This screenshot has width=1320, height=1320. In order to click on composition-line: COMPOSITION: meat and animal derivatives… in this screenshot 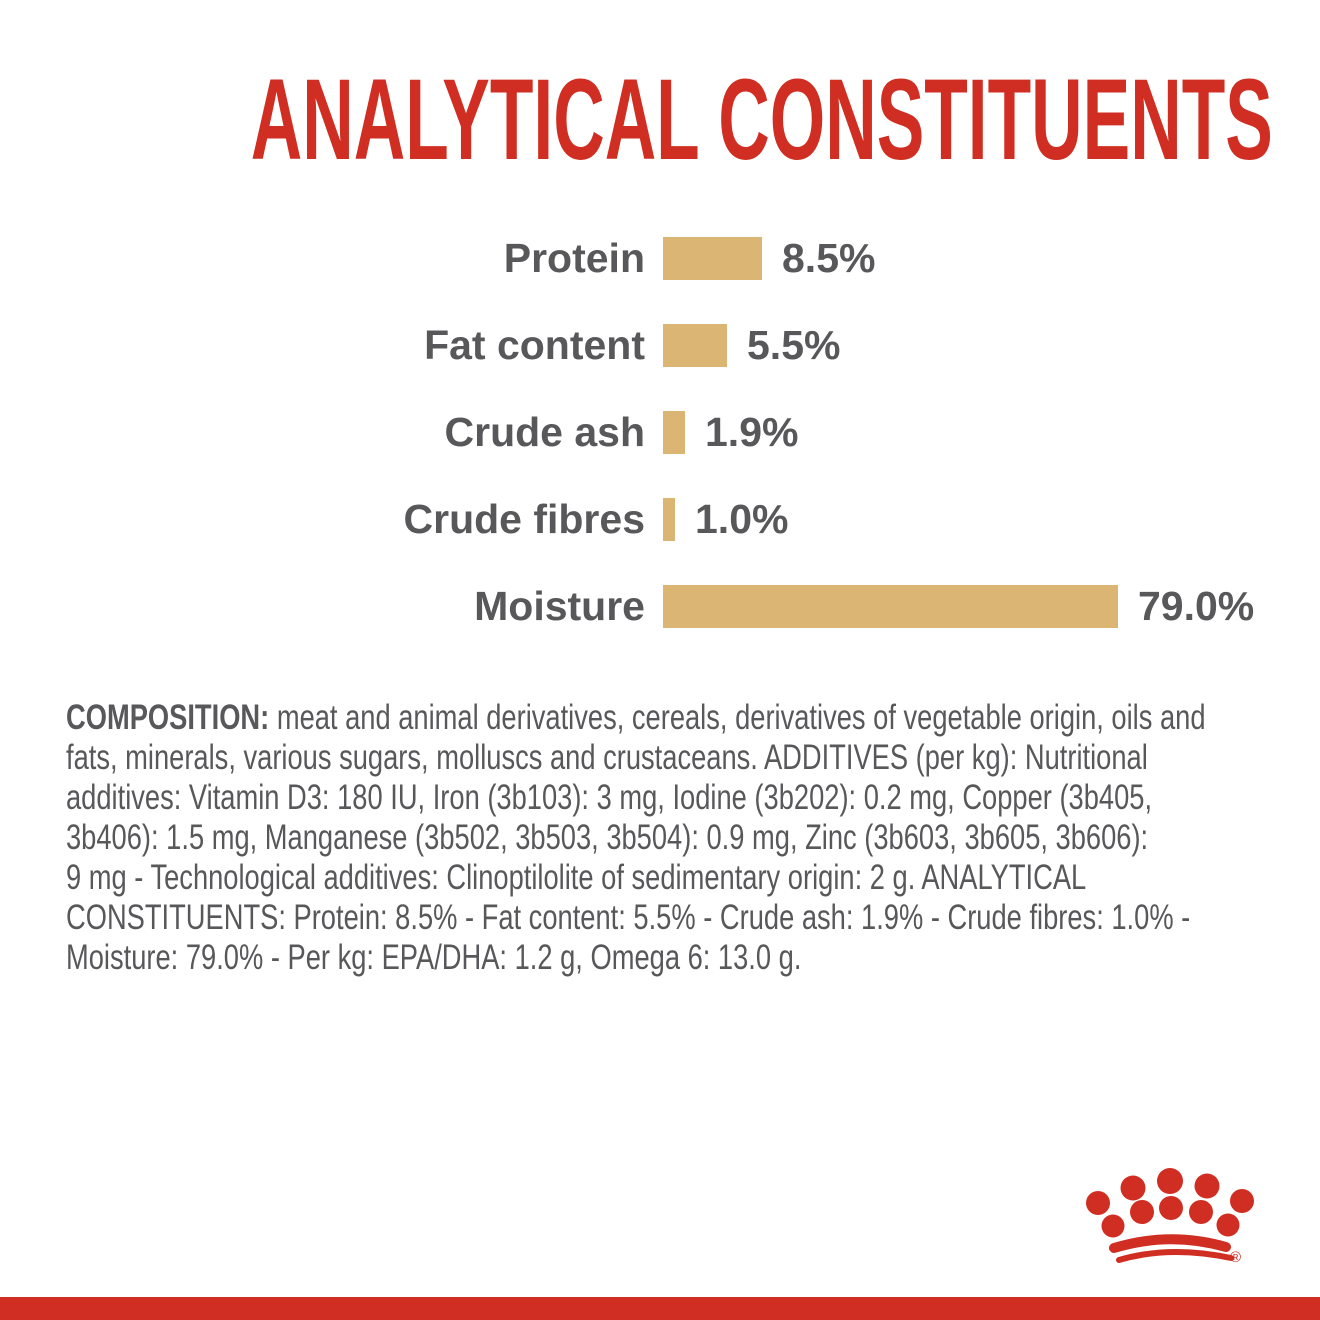, I will do `click(690, 718)`.